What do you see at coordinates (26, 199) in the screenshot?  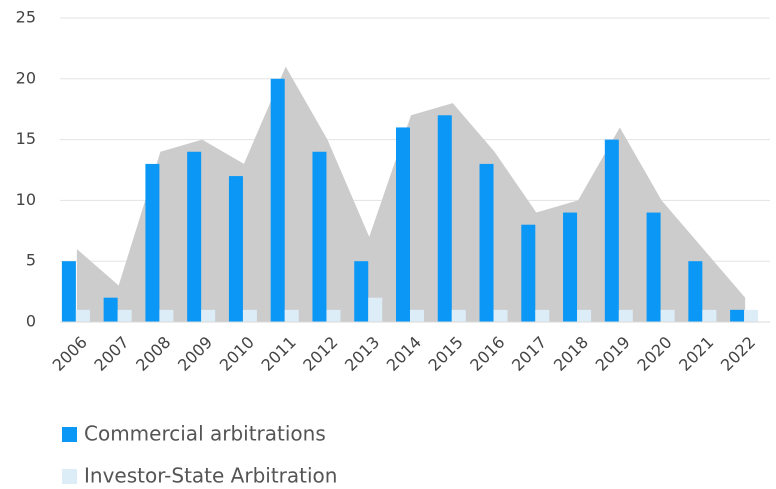 I see `y-tick-label: 10` at bounding box center [26, 199].